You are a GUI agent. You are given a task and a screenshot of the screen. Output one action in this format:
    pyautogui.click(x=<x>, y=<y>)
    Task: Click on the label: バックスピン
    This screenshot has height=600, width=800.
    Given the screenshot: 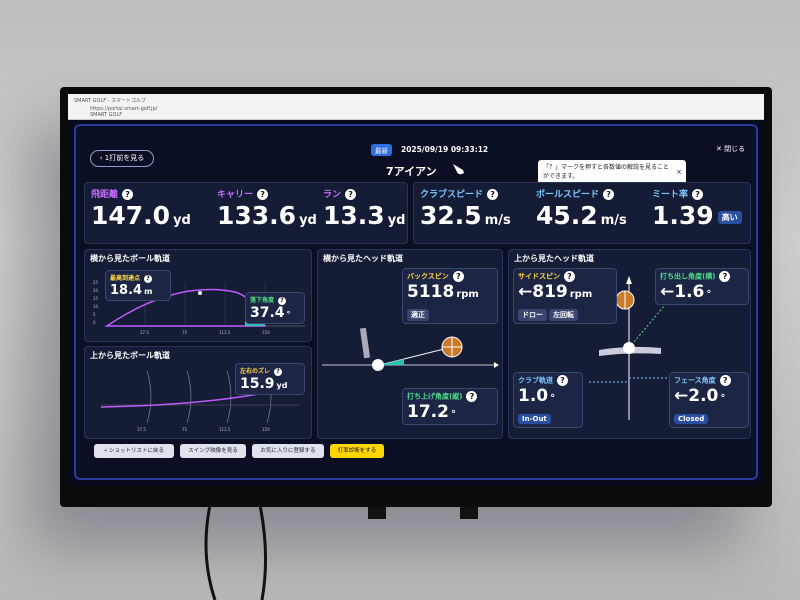 What is the action you would take?
    pyautogui.click(x=428, y=276)
    